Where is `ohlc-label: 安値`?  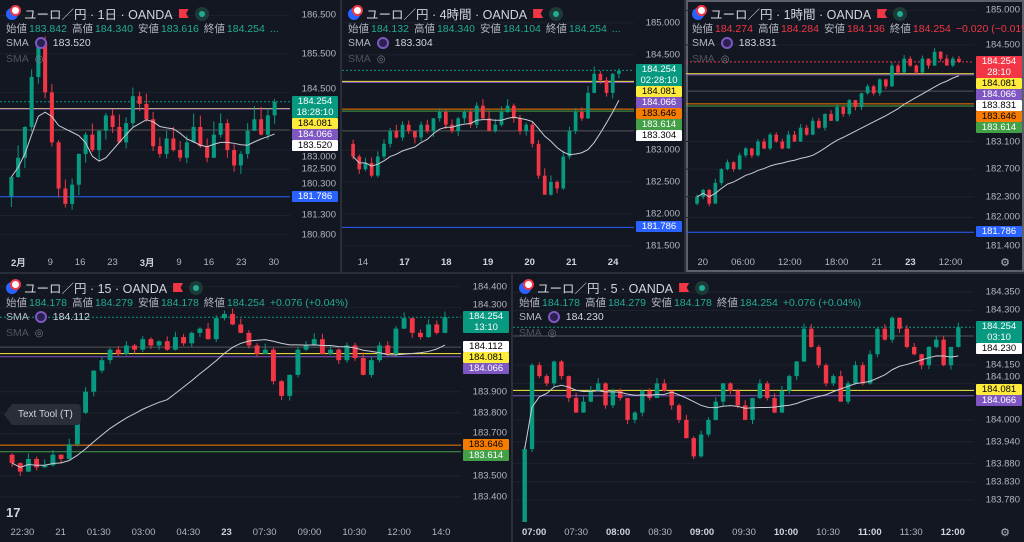 ohlc-label: 安値 is located at coordinates (148, 29).